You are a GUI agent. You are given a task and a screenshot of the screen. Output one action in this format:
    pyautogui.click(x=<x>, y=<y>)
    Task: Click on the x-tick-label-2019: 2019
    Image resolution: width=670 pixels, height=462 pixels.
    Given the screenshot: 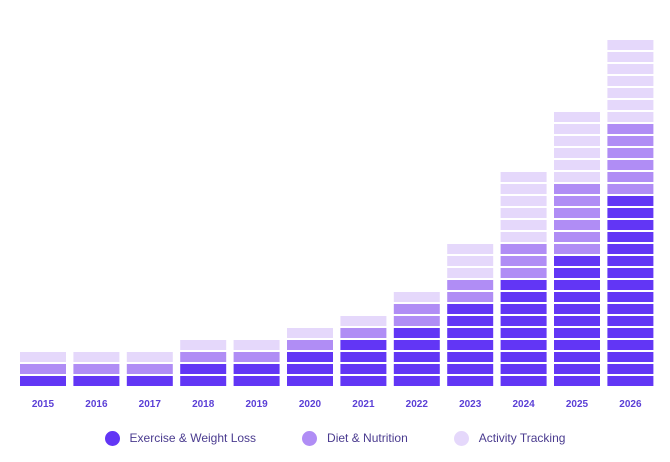 What is the action you would take?
    pyautogui.click(x=256, y=404)
    